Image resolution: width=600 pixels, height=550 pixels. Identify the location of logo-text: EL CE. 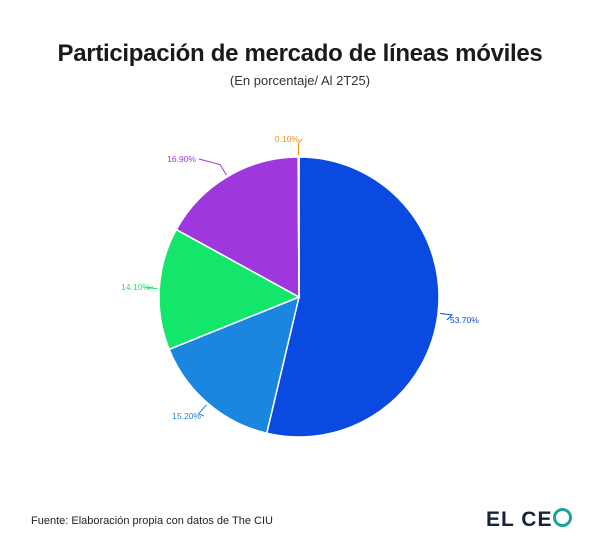
(519, 519).